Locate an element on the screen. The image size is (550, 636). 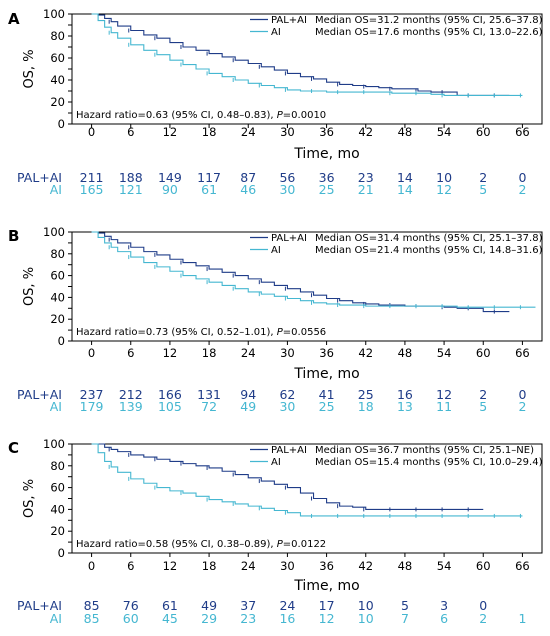
x-tick-label: 66 is located at coordinates (522, 353).